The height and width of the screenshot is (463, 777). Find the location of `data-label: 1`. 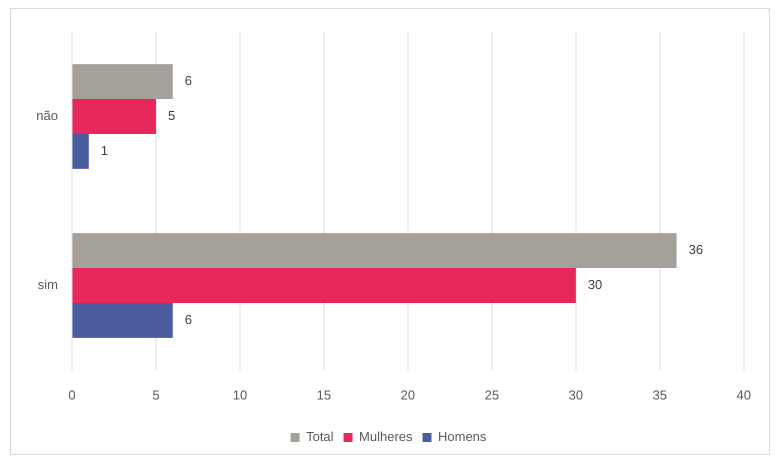

data-label: 1 is located at coordinates (104, 150).